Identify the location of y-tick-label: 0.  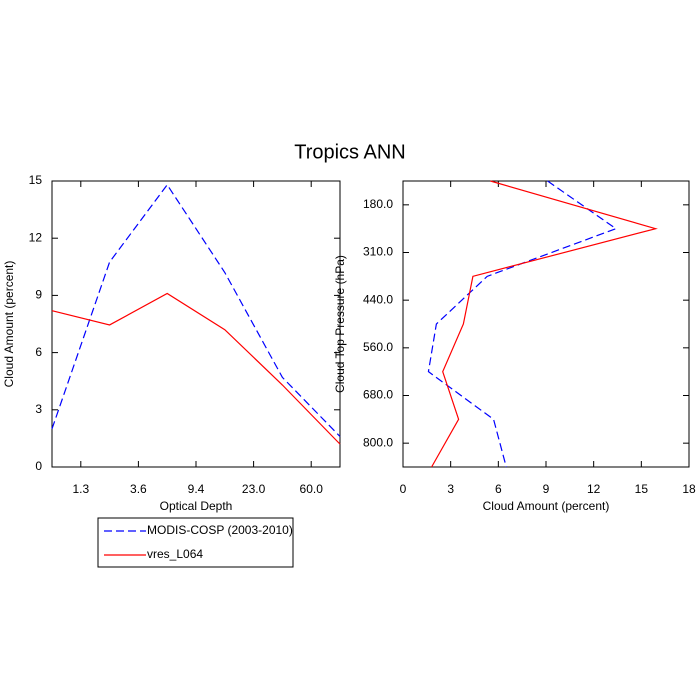
(38, 466).